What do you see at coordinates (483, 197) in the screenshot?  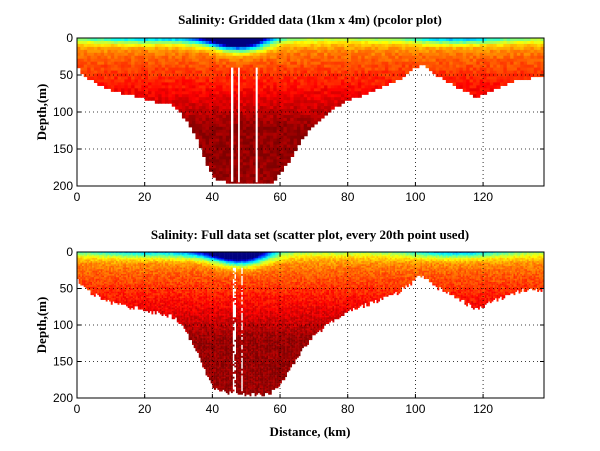 I see `x-tick-label: 120` at bounding box center [483, 197].